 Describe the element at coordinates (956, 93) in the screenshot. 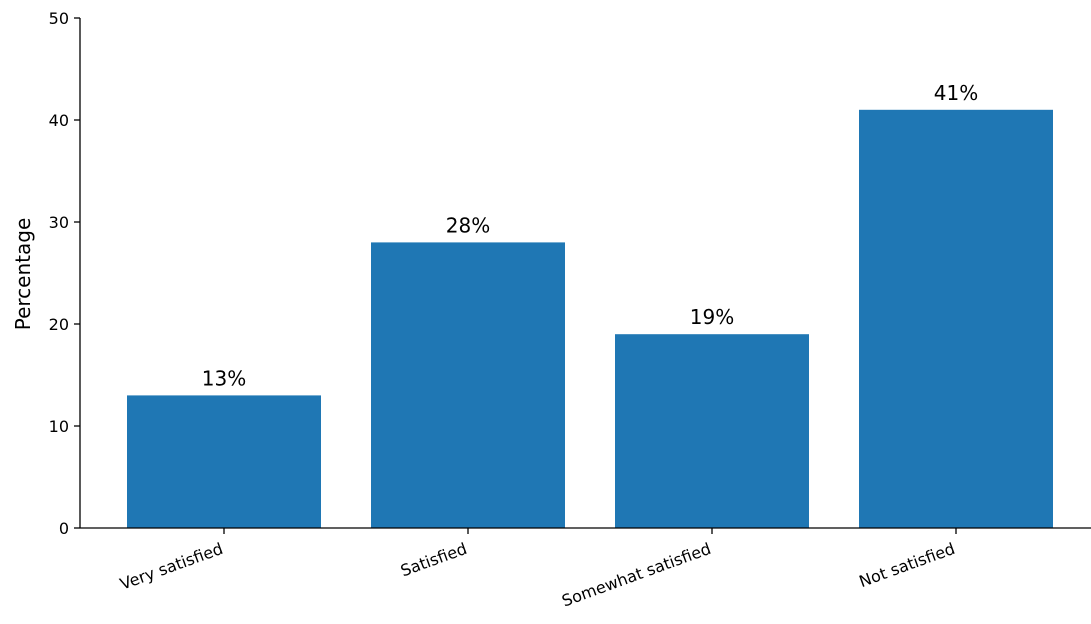

I see `bar-value-label: 41%` at that location.